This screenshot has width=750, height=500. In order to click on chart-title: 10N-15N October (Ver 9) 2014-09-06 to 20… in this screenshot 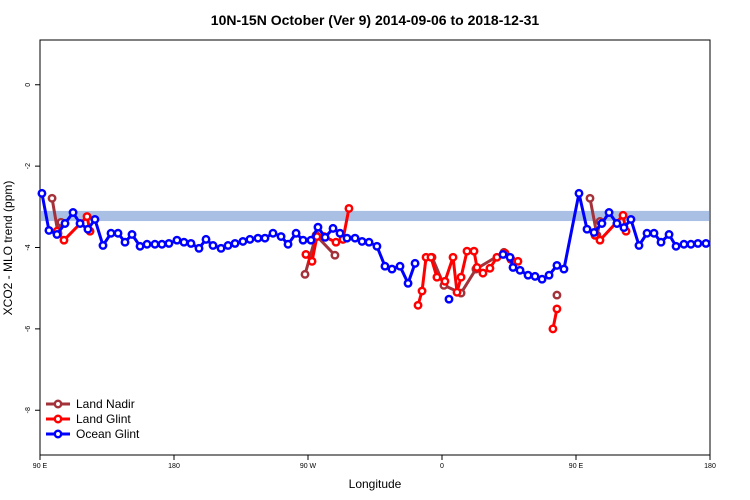, I will do `click(375, 20)`.